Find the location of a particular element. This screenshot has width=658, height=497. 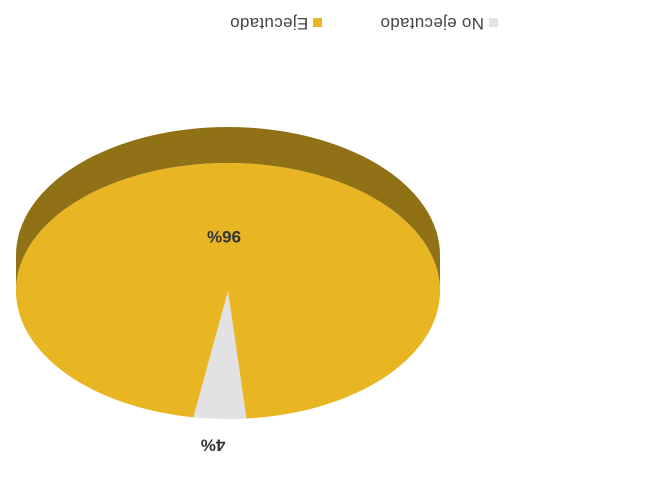

legend-label-ejecutado: Ejecutado is located at coordinates (269, 23).